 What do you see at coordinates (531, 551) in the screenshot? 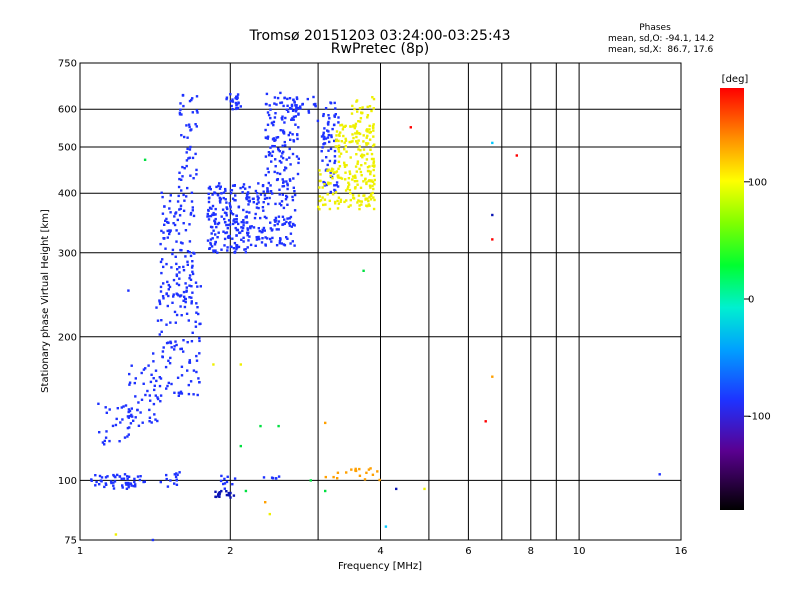
I see `x-tick-label: 8` at bounding box center [531, 551].